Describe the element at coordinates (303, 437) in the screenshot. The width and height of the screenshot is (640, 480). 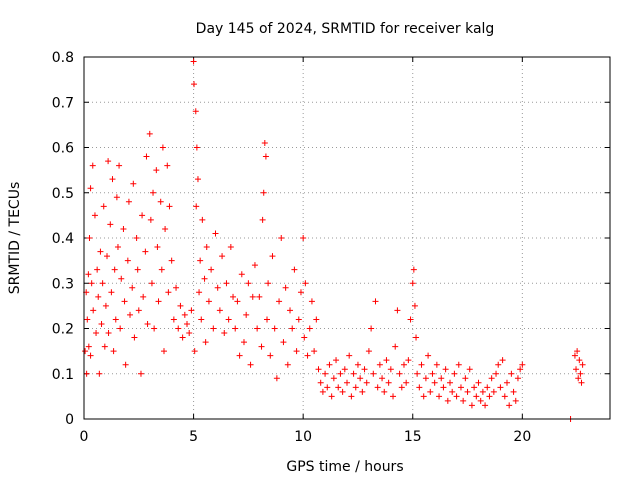
I see `x-tick-label: 10` at that location.